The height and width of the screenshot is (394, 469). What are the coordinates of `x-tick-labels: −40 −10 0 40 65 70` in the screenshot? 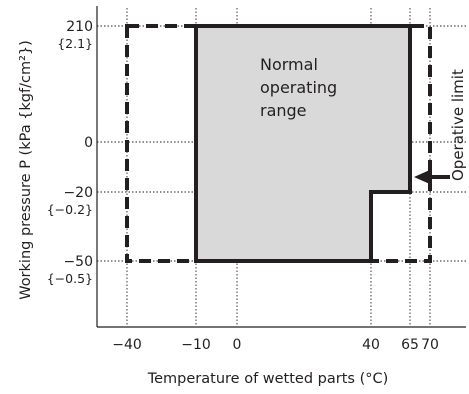 It's located at (275, 345).